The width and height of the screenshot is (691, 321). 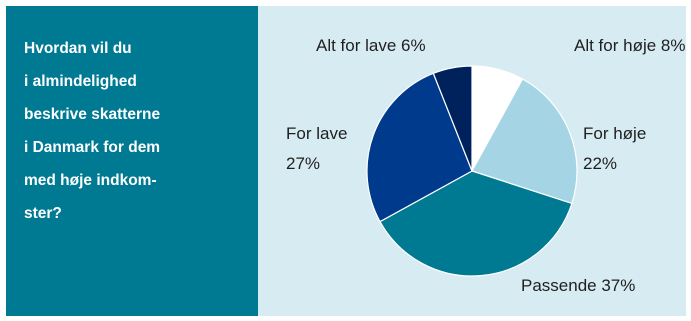 What do you see at coordinates (316, 133) in the screenshot?
I see `label-for-lave-name: For lave` at bounding box center [316, 133].